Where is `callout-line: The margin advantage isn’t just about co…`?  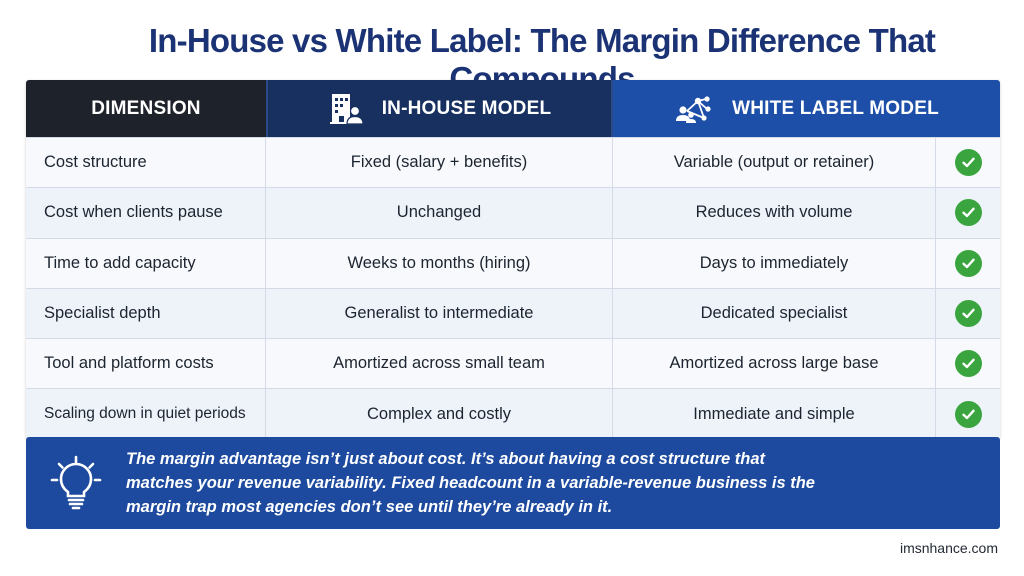
callout-line: The margin advantage isn’t just about co… is located at coordinates (446, 459).